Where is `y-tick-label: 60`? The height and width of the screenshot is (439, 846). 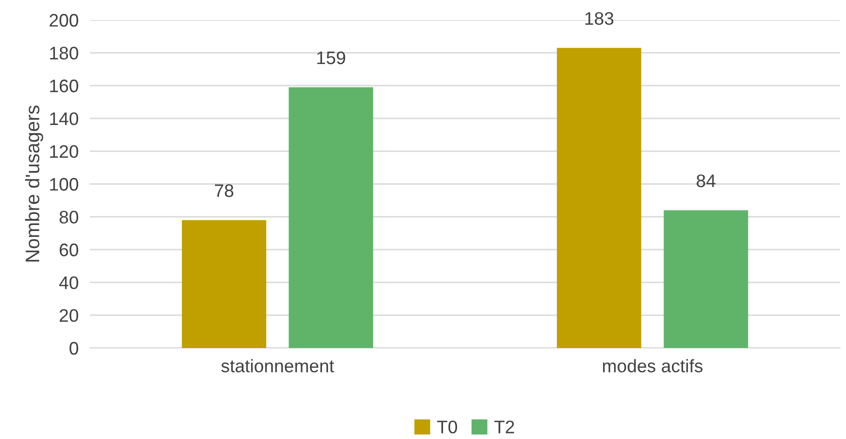 y-tick-label: 60 is located at coordinates (69, 250).